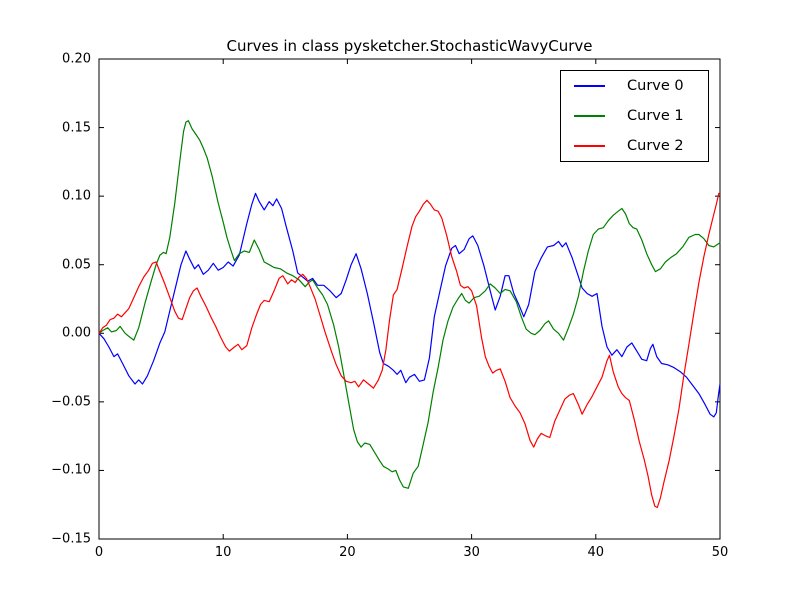  I want to click on x-tick-label: 30, so click(471, 552).